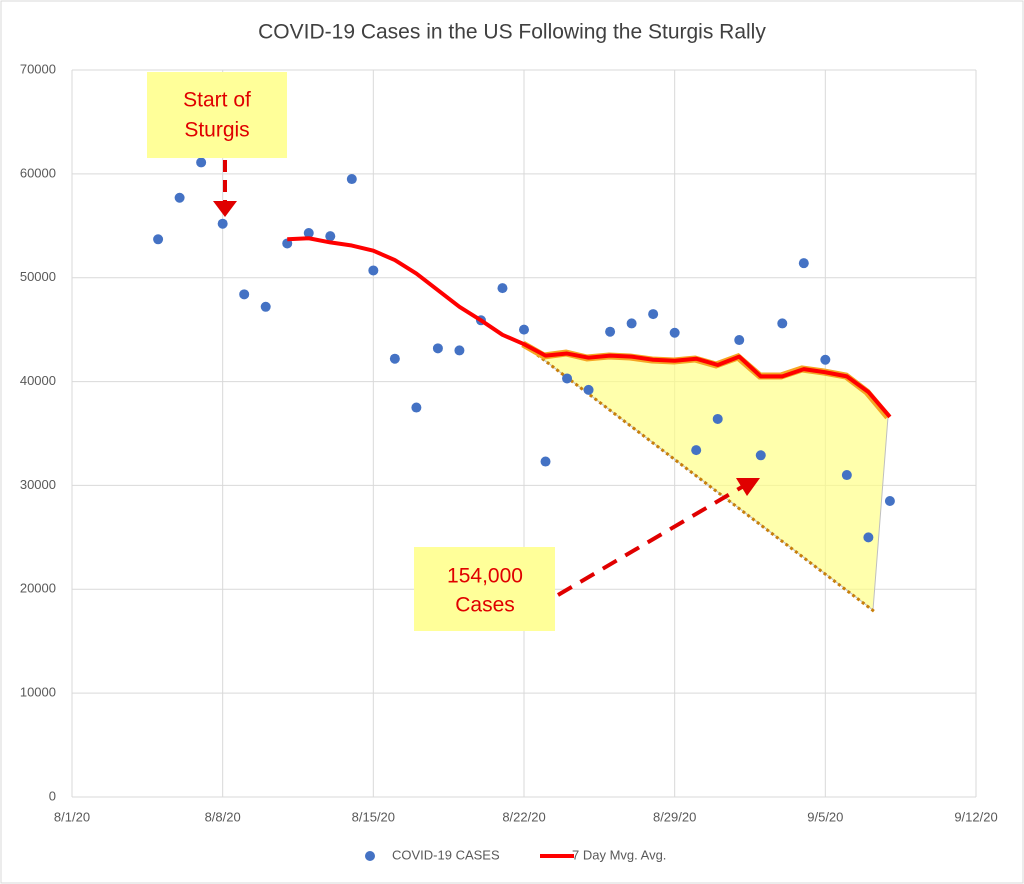 This screenshot has width=1024, height=884. Describe the element at coordinates (38, 172) in the screenshot. I see `y-tick-label: 60000` at that location.